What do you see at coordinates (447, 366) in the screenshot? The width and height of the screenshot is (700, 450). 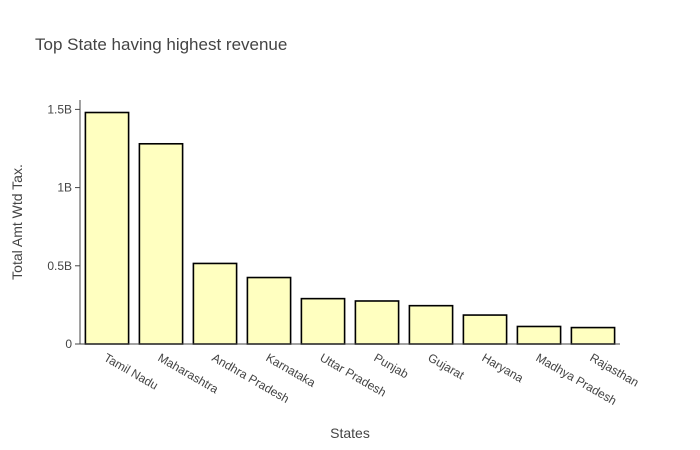 I see `x-tick-label: Gujarat` at bounding box center [447, 366].